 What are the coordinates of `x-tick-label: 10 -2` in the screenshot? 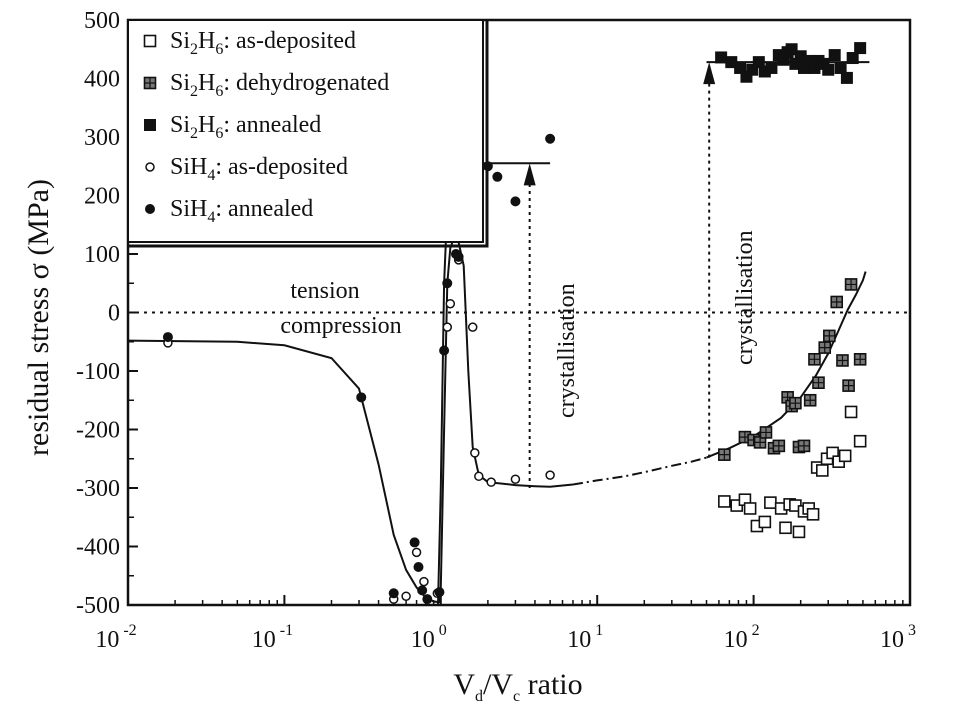 It's located at (115, 637).